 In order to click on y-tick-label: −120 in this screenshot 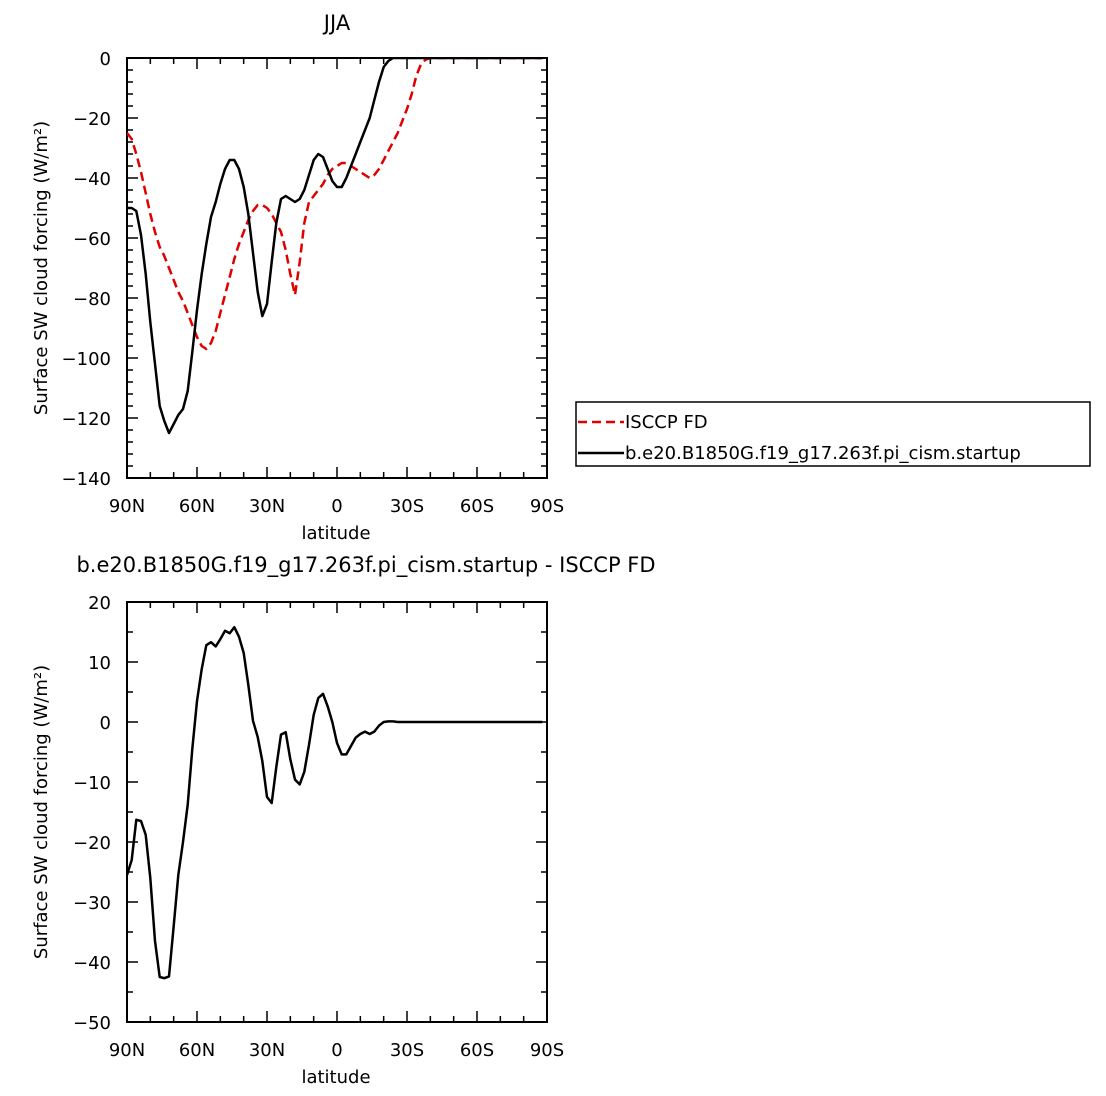, I will do `click(86, 419)`.